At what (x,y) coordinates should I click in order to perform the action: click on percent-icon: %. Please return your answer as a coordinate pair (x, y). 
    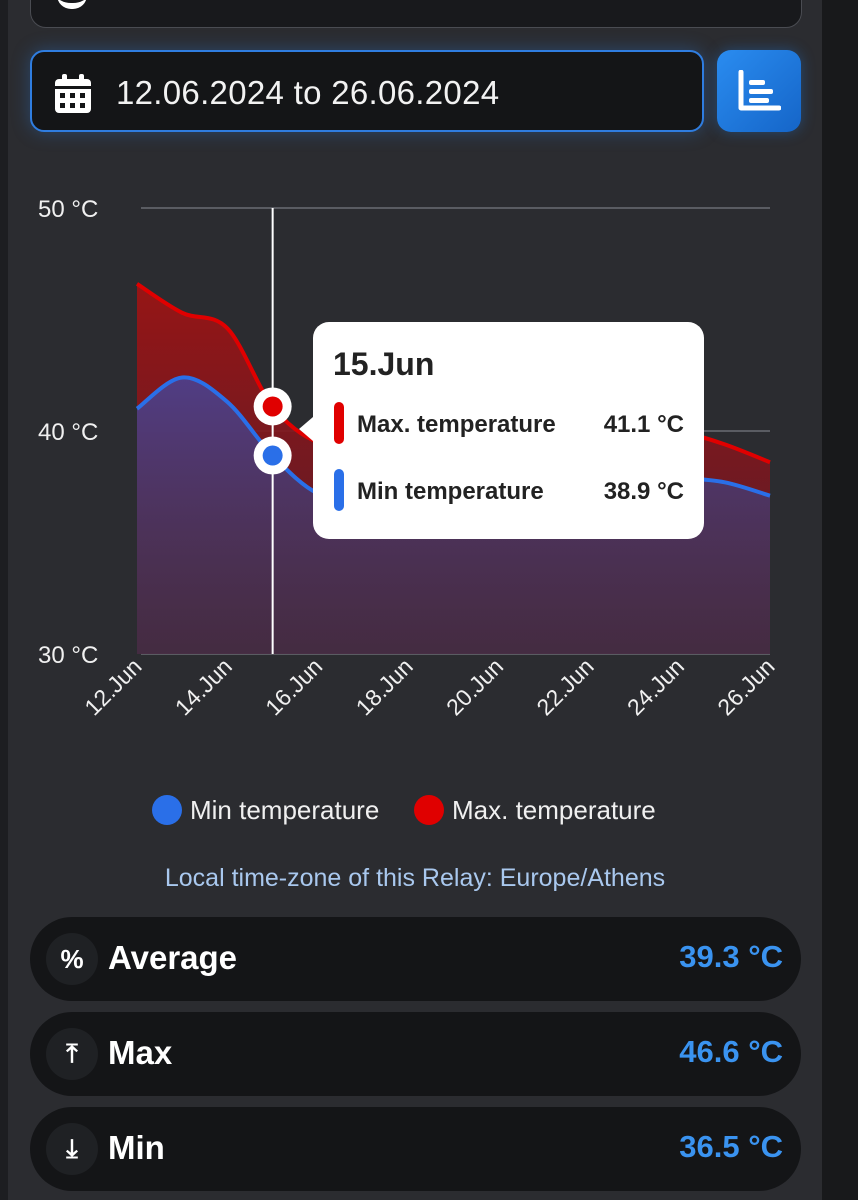
    Looking at the image, I should click on (72, 959).